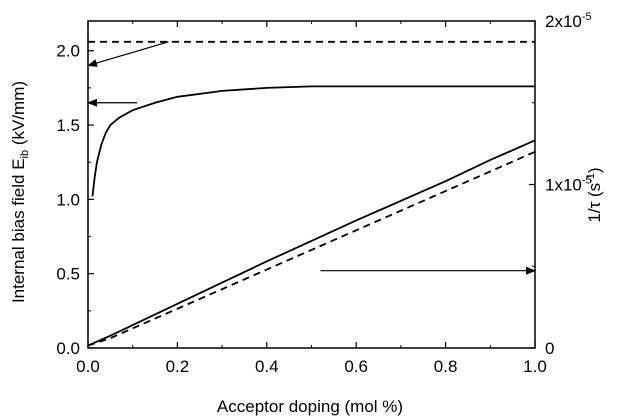  What do you see at coordinates (68, 51) in the screenshot?
I see `y-left-tick-label: 2.0` at bounding box center [68, 51].